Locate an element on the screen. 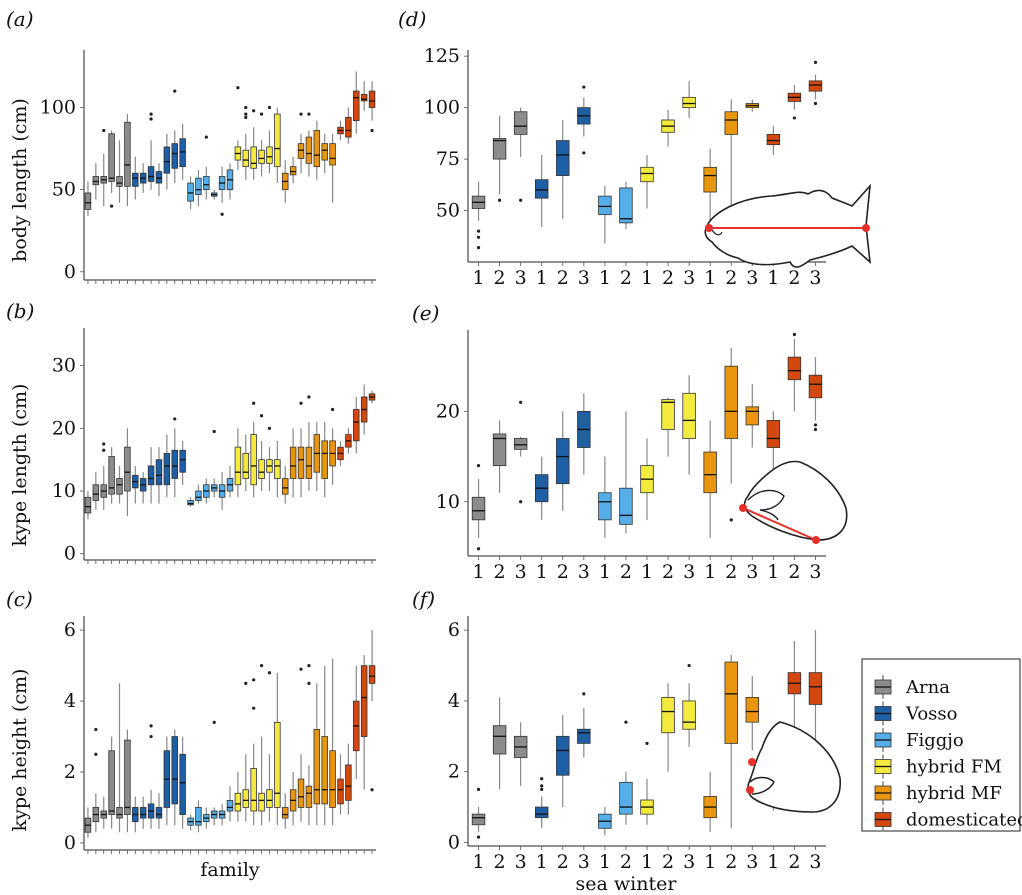 The image size is (1022, 895). legend-label: hybrid FM is located at coordinates (954, 767).